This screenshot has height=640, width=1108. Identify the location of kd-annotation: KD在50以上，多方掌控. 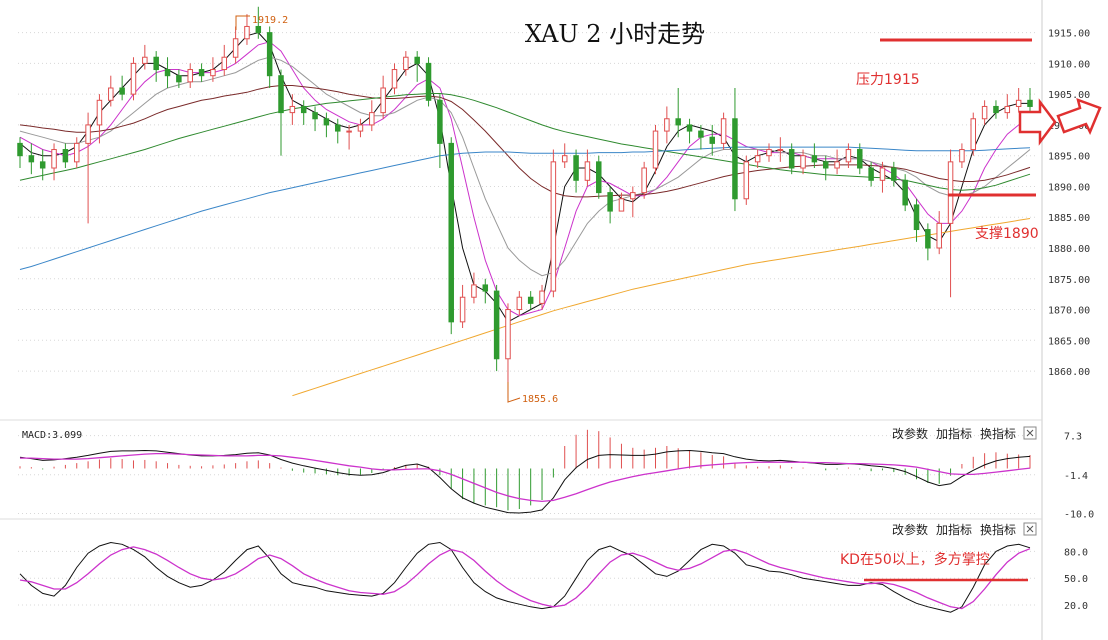
(915, 559).